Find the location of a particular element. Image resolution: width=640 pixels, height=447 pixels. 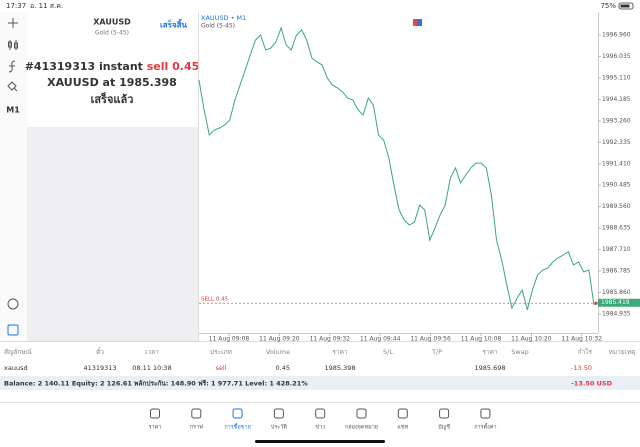

table-cell: xauusd is located at coordinates (16, 368).